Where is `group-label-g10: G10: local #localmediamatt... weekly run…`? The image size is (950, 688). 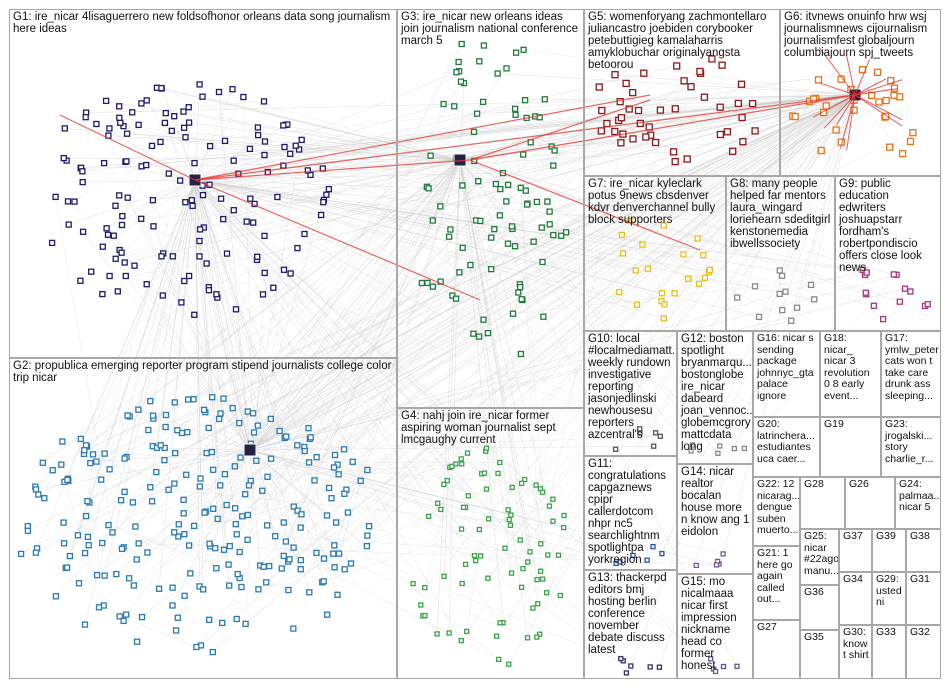
group-label-g10: G10: local #localmediamatt... weekly run… is located at coordinates (632, 387).